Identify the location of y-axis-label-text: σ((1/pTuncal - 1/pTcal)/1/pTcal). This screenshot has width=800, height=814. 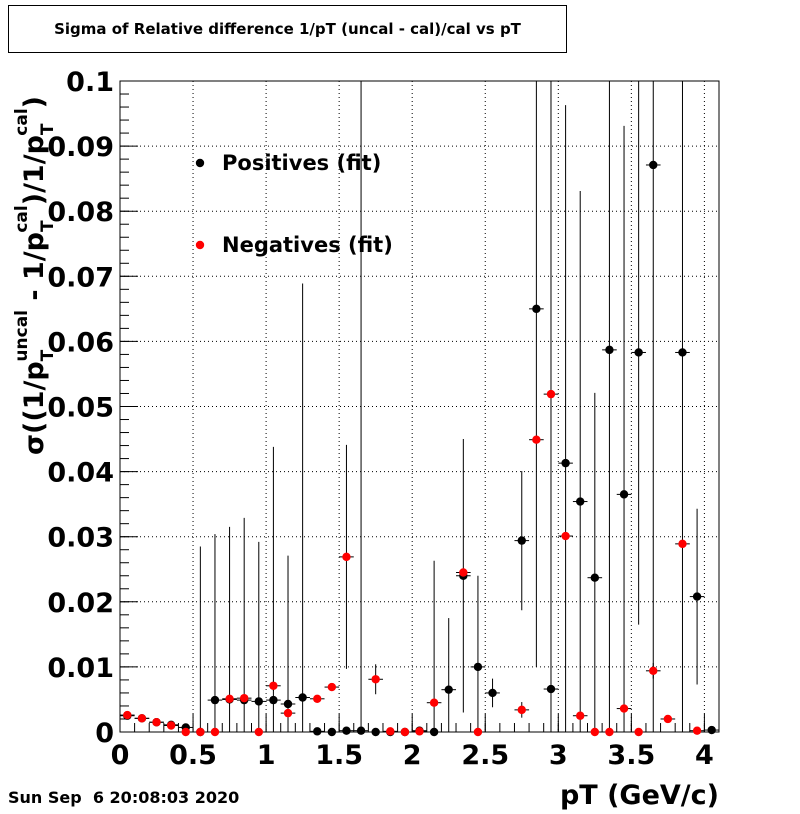
(35, 275).